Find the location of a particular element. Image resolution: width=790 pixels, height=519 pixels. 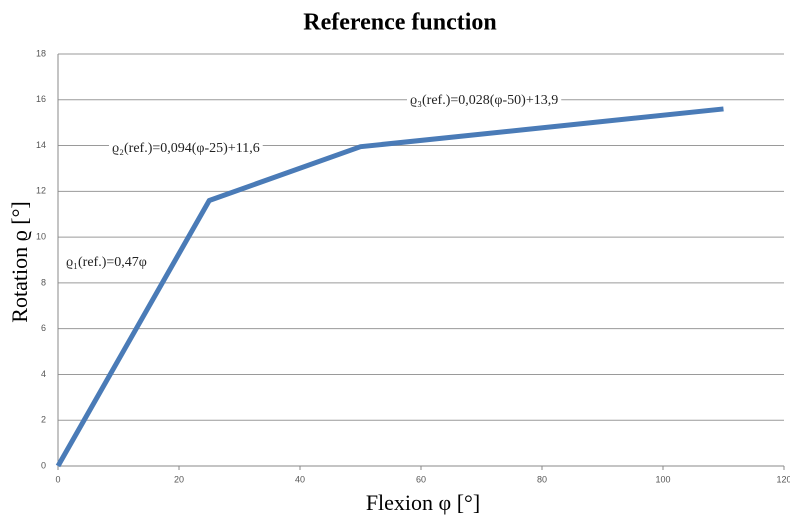

y-tick-label: 18 is located at coordinates (41, 53).